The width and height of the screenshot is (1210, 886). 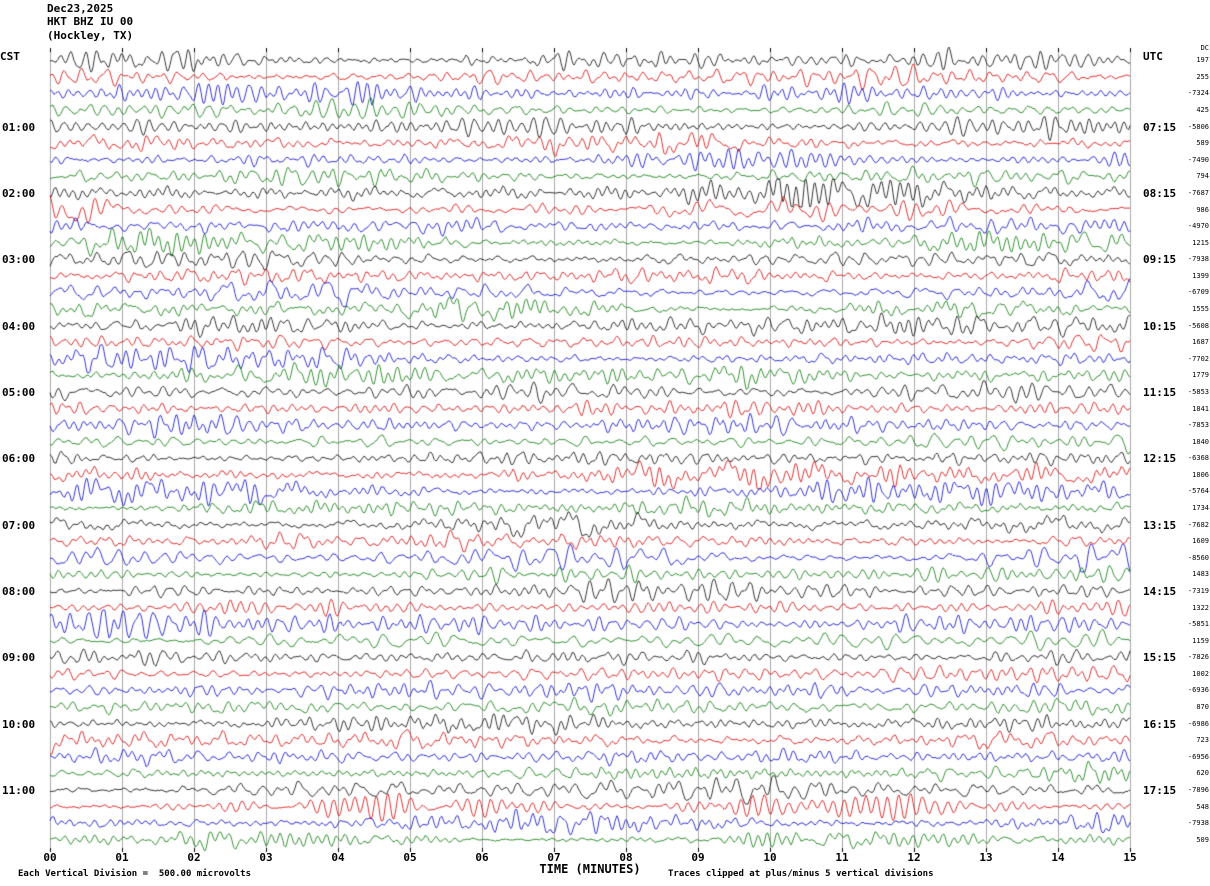 I want to click on dc-offset-value: 548, so click(x=1202, y=806).